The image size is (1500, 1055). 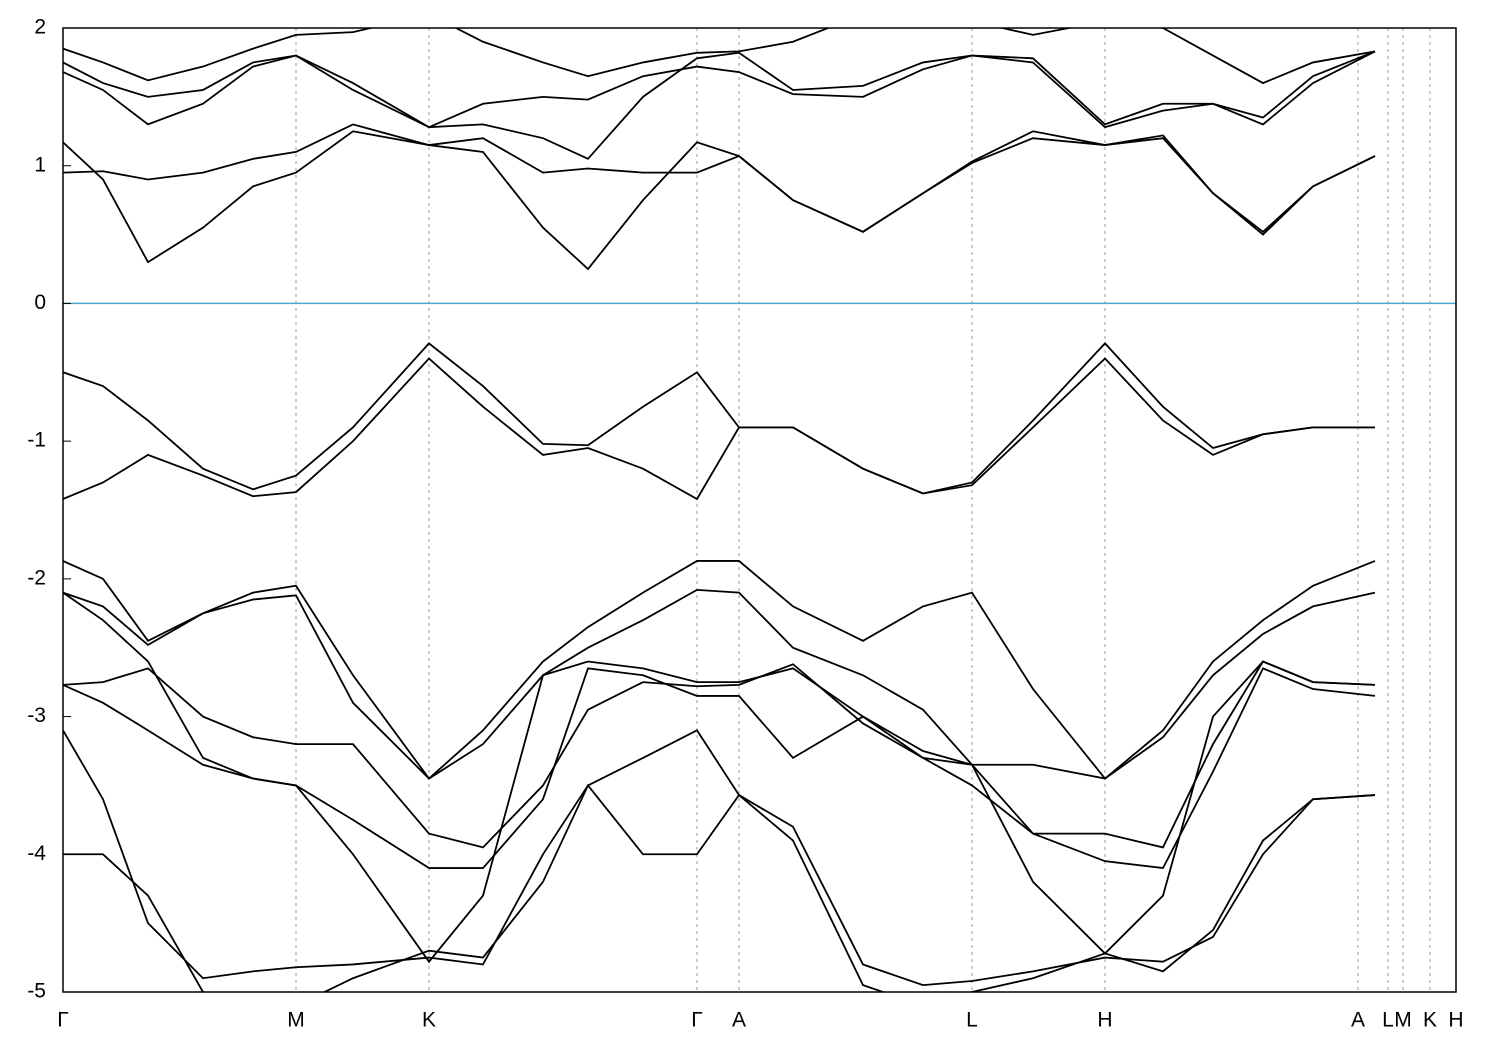 I want to click on y-tick-label: -3, so click(x=36, y=715).